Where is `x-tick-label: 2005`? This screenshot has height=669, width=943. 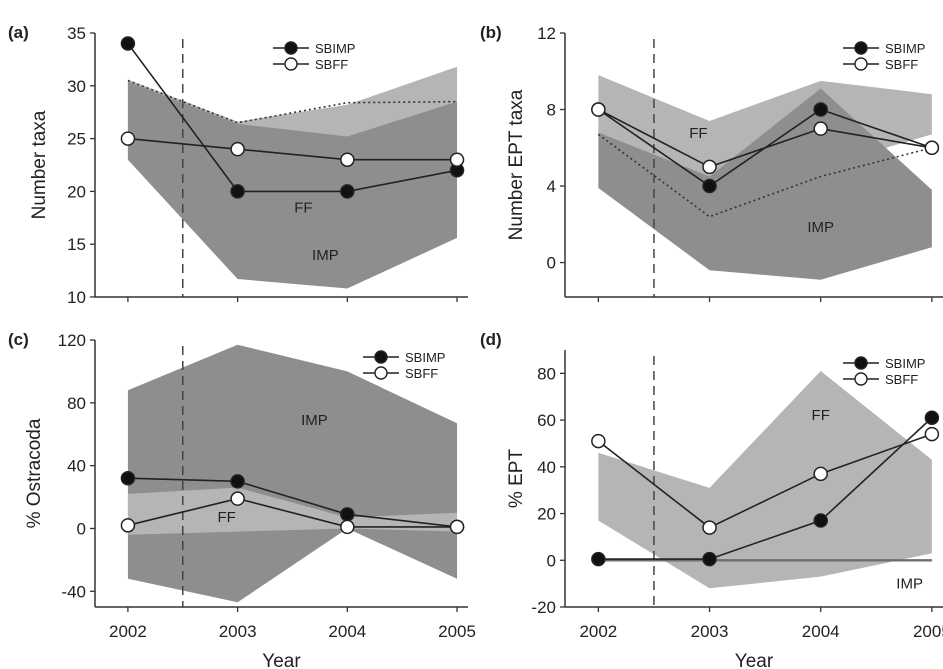
x-tick-label: 2005 is located at coordinates (928, 631).